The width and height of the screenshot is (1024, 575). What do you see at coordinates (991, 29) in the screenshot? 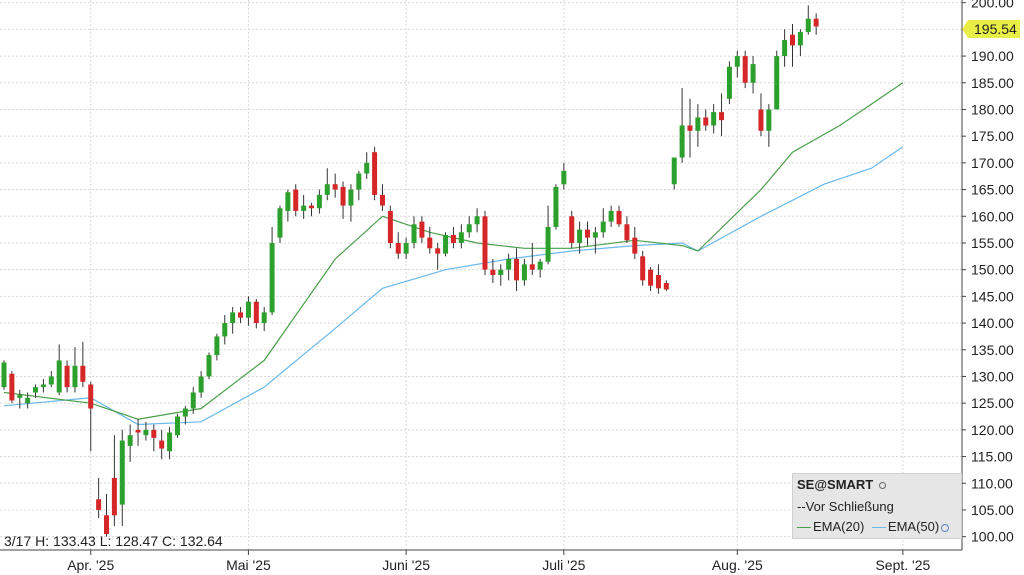
I see `last-price-tag: 195.54` at bounding box center [991, 29].